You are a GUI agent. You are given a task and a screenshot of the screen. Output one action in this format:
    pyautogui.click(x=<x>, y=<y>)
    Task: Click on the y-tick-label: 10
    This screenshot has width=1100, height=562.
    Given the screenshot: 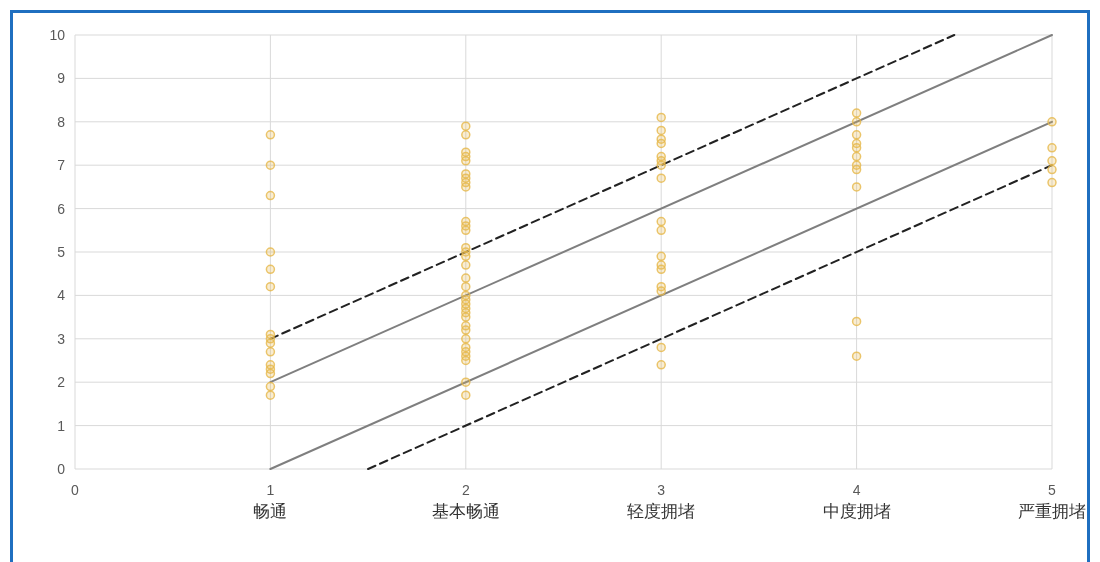 What is the action you would take?
    pyautogui.click(x=57, y=35)
    